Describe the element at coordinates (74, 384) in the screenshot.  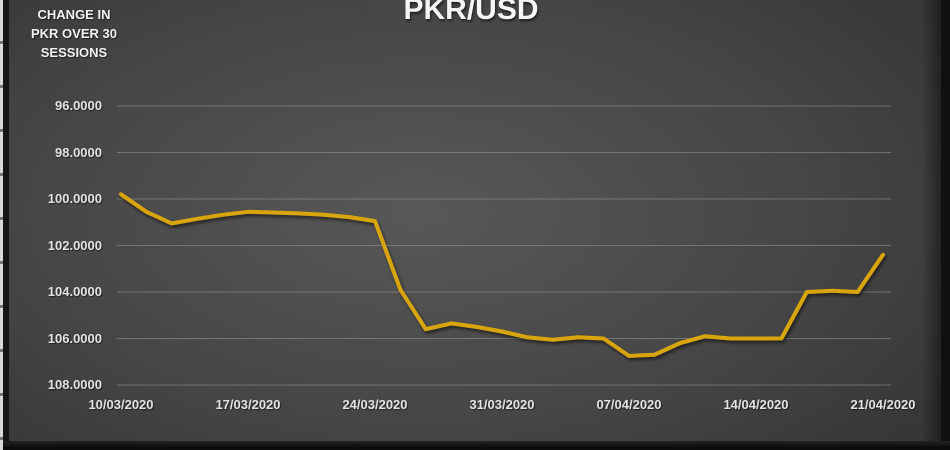
I see `y-tick-label: 108.0000` at that location.